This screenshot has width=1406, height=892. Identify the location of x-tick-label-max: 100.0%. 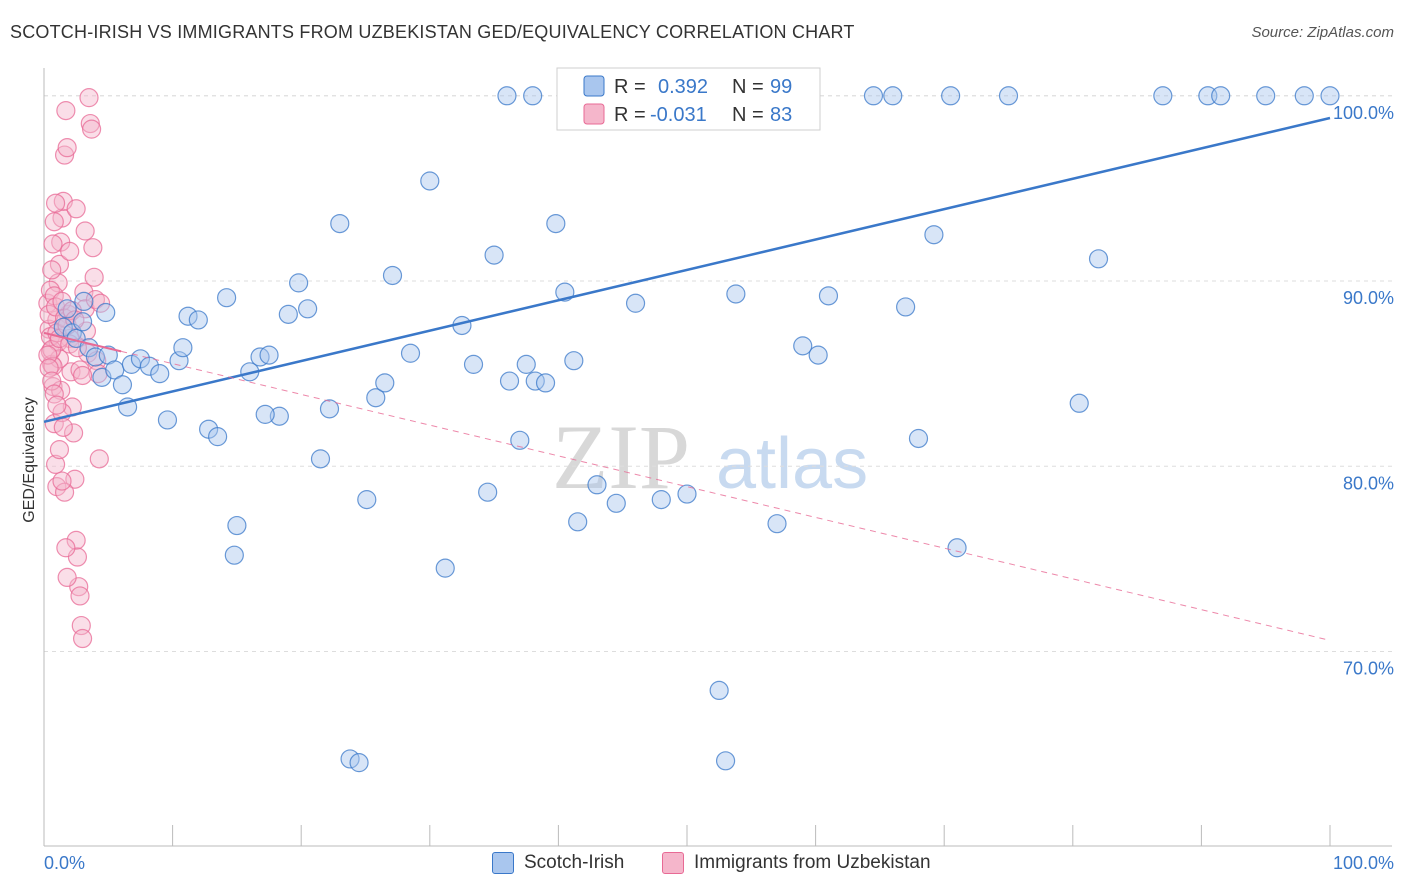
(1363, 863).